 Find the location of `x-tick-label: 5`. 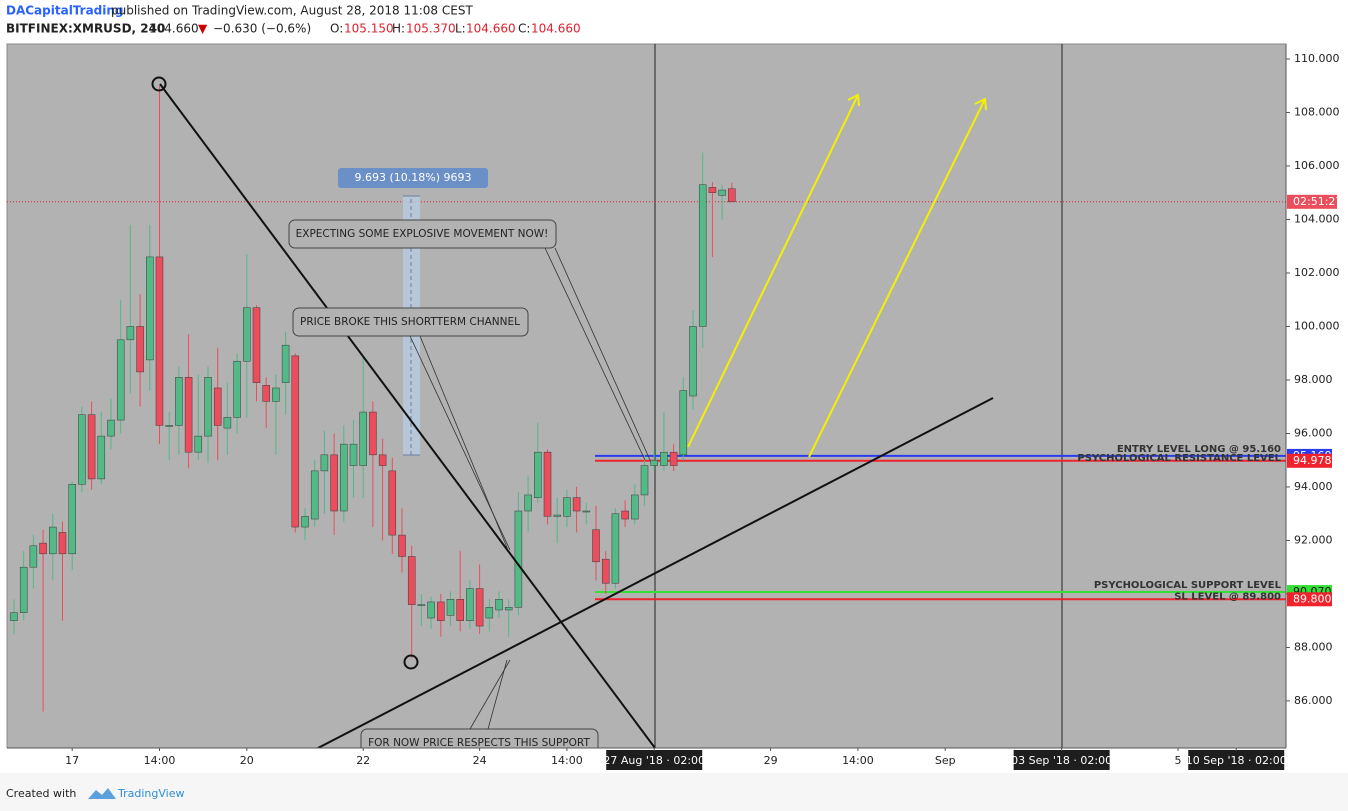

x-tick-label: 5 is located at coordinates (1178, 760).